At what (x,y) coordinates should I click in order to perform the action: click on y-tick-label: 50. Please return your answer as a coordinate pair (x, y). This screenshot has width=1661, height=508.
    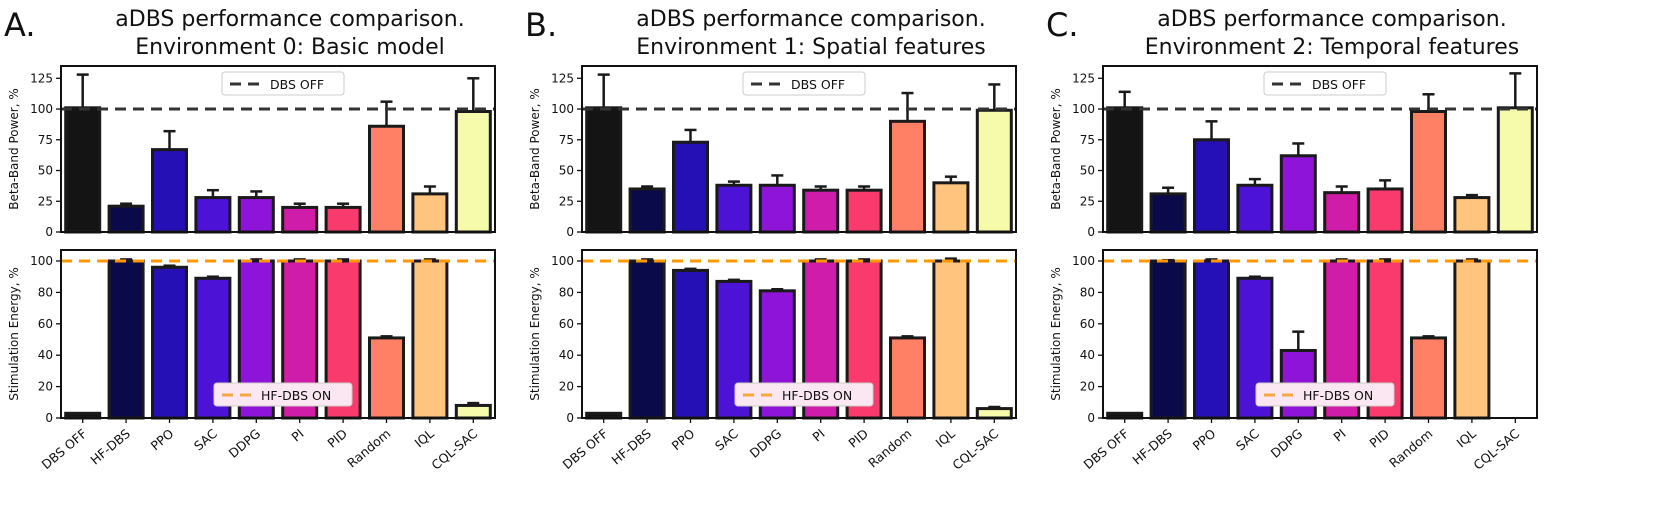
    Looking at the image, I should click on (45, 171).